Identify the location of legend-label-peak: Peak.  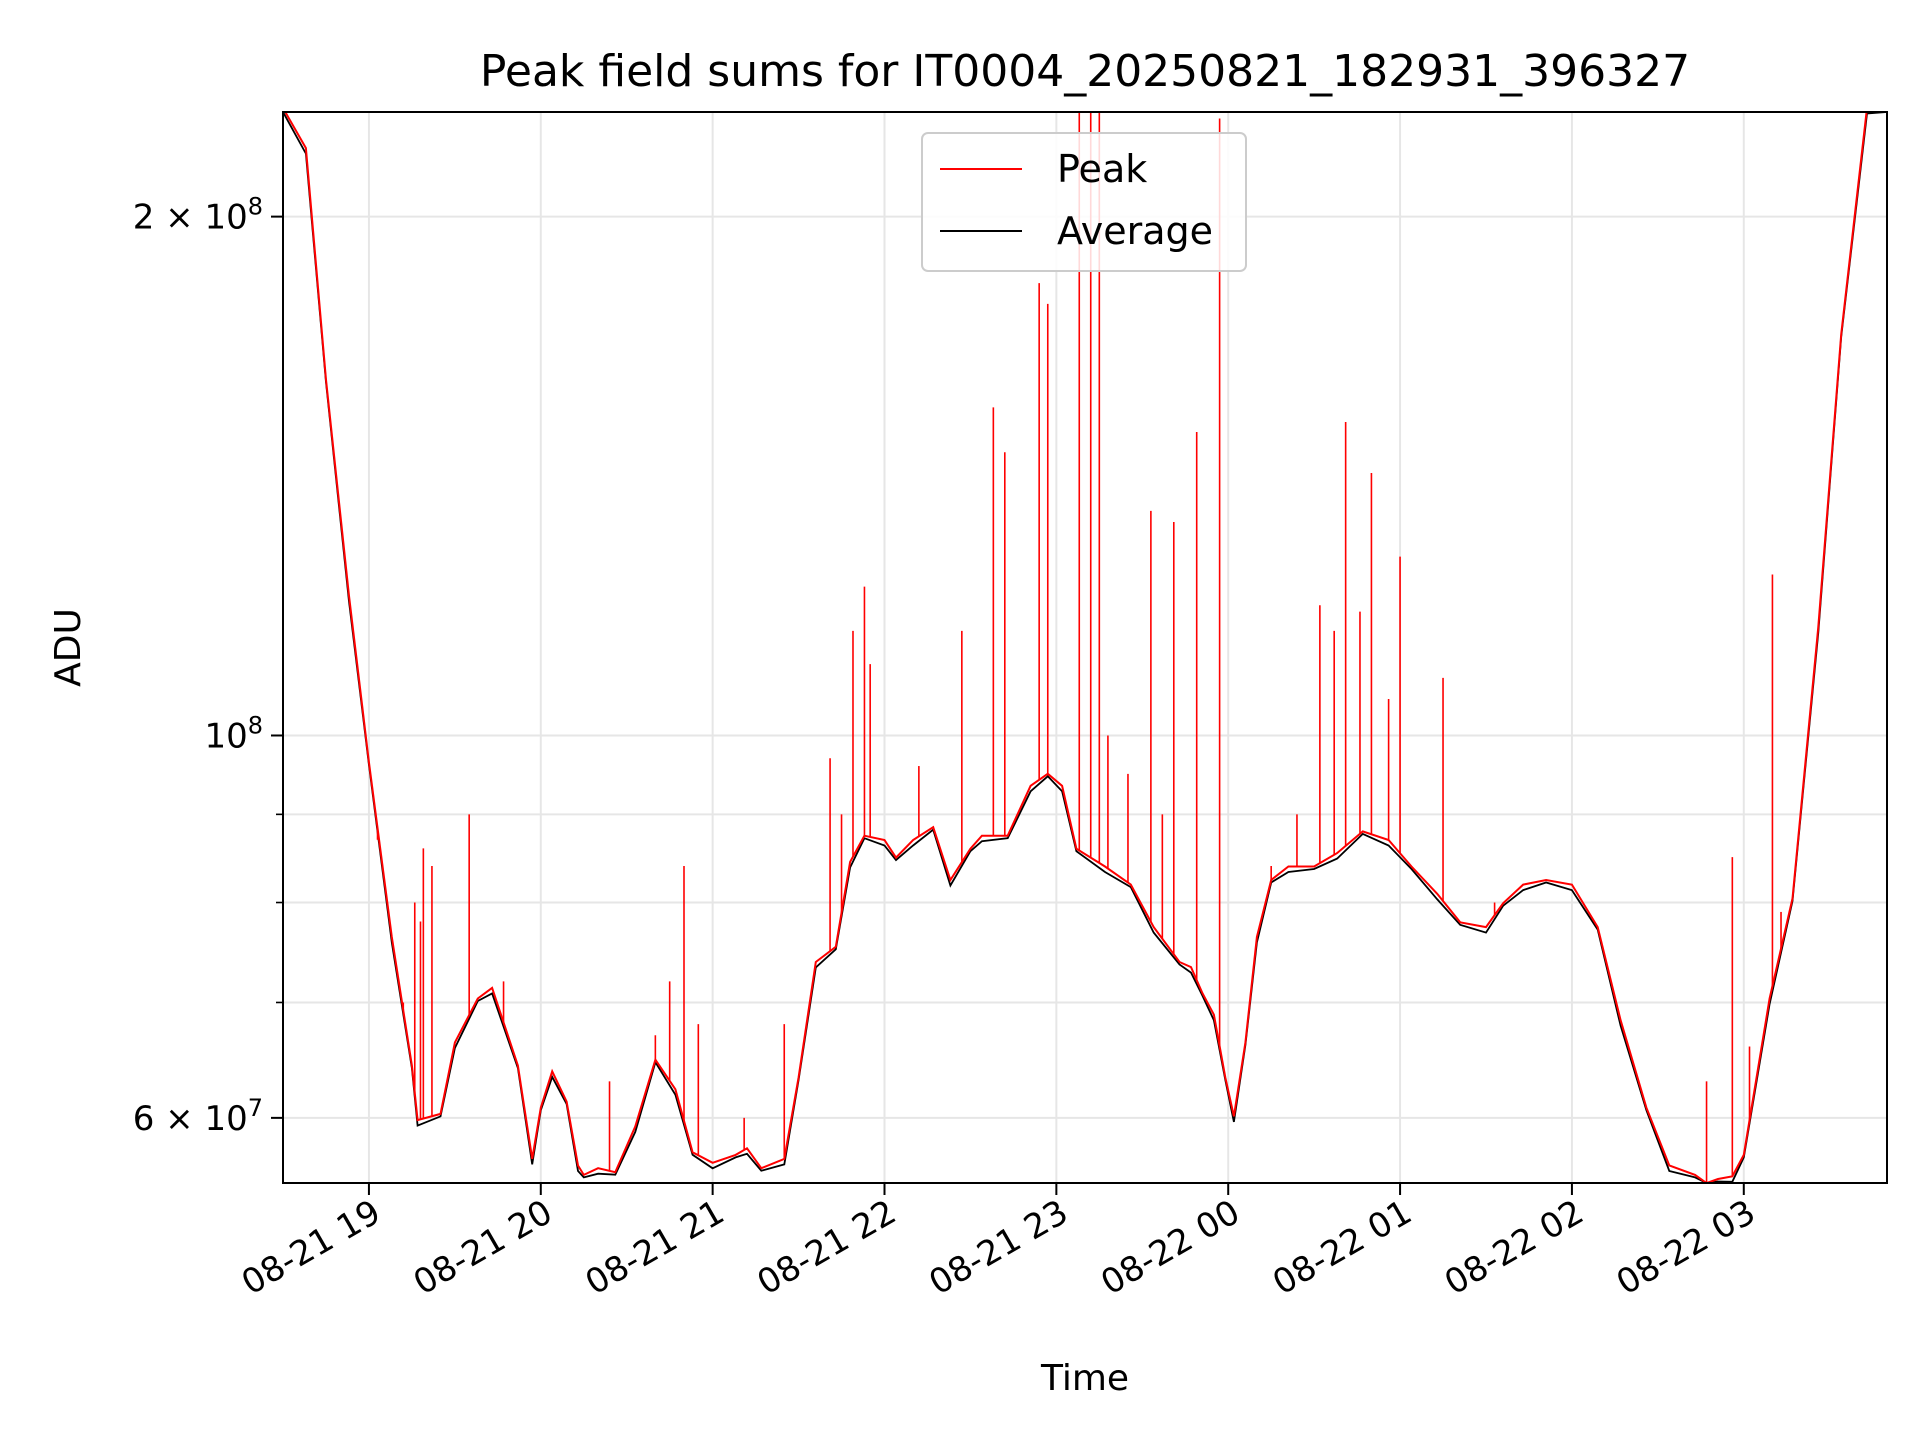
(1102, 169).